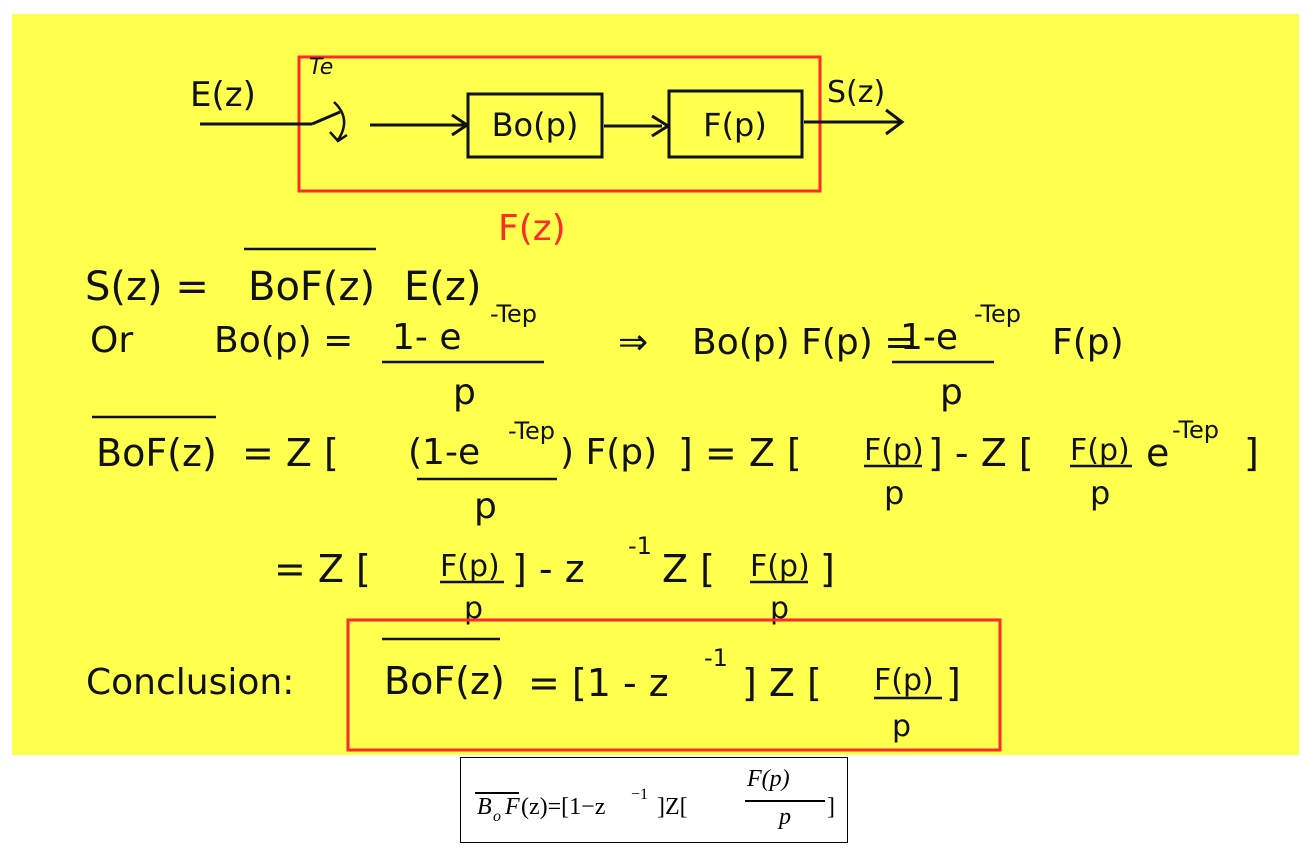 This screenshot has height=861, width=1315. What do you see at coordinates (827, 569) in the screenshot?
I see `eq4-d: ]` at bounding box center [827, 569].